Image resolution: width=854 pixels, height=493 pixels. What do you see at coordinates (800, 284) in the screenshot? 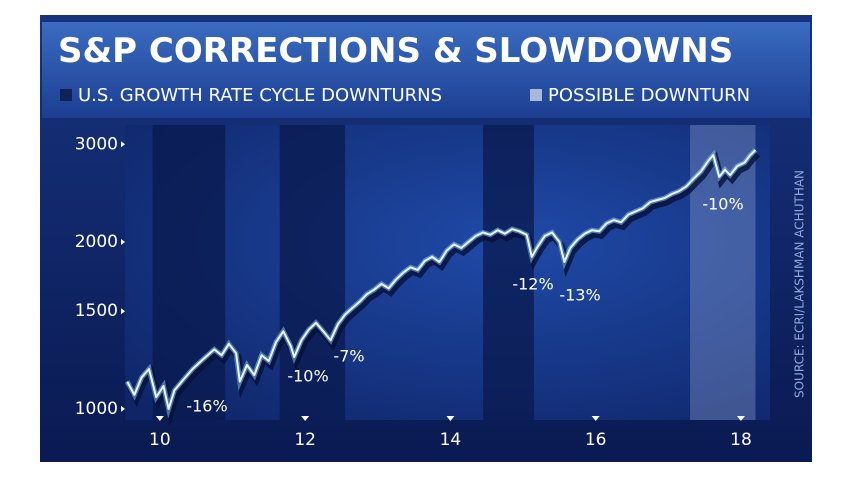
I see `source: SOURCE: ECRI/LAKSHMAN ACHUTHAN` at bounding box center [800, 284].